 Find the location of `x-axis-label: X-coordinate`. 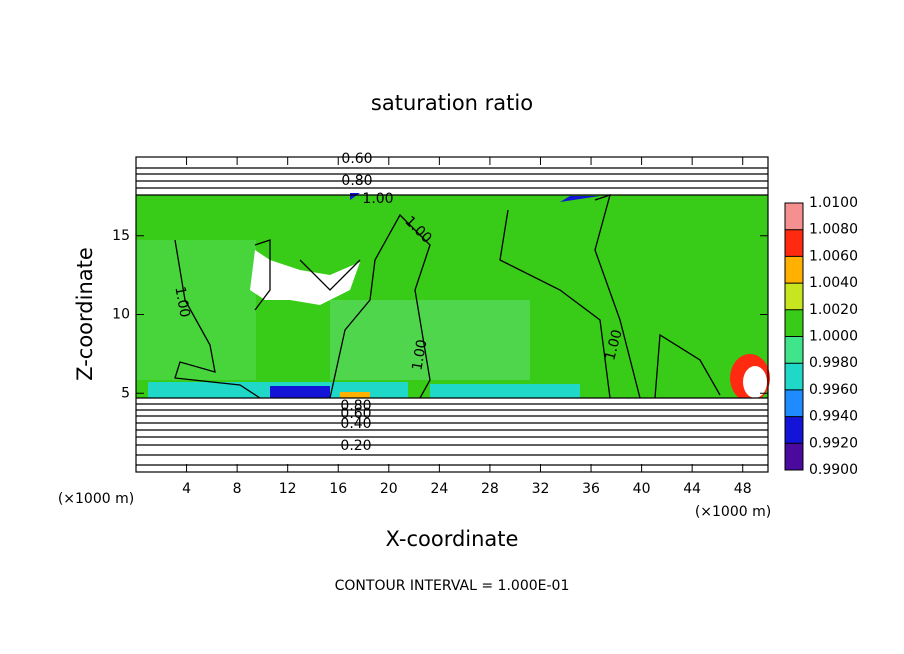

x-axis-label: X-coordinate is located at coordinates (452, 539).